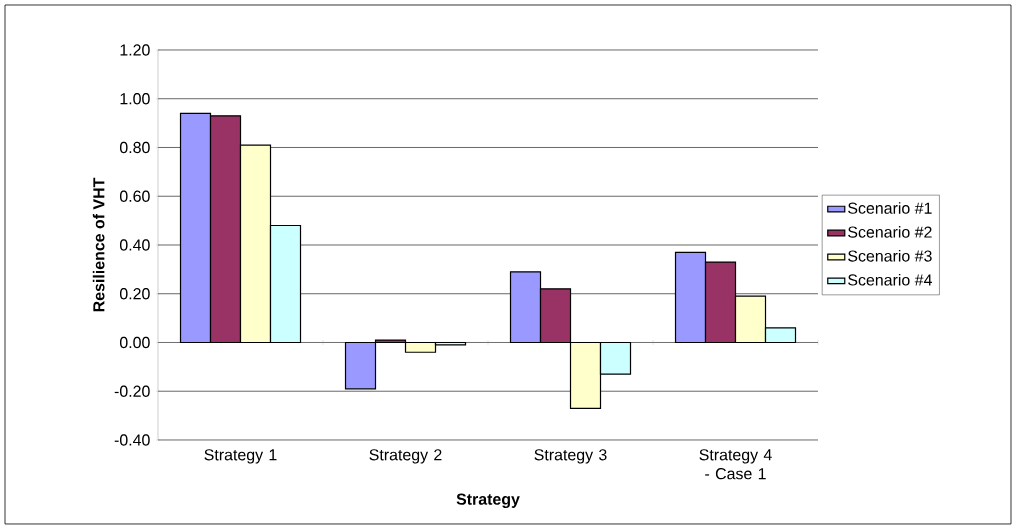 The height and width of the screenshot is (529, 1016). What do you see at coordinates (134, 342) in the screenshot?
I see `y-tick-label: 0.00` at bounding box center [134, 342].